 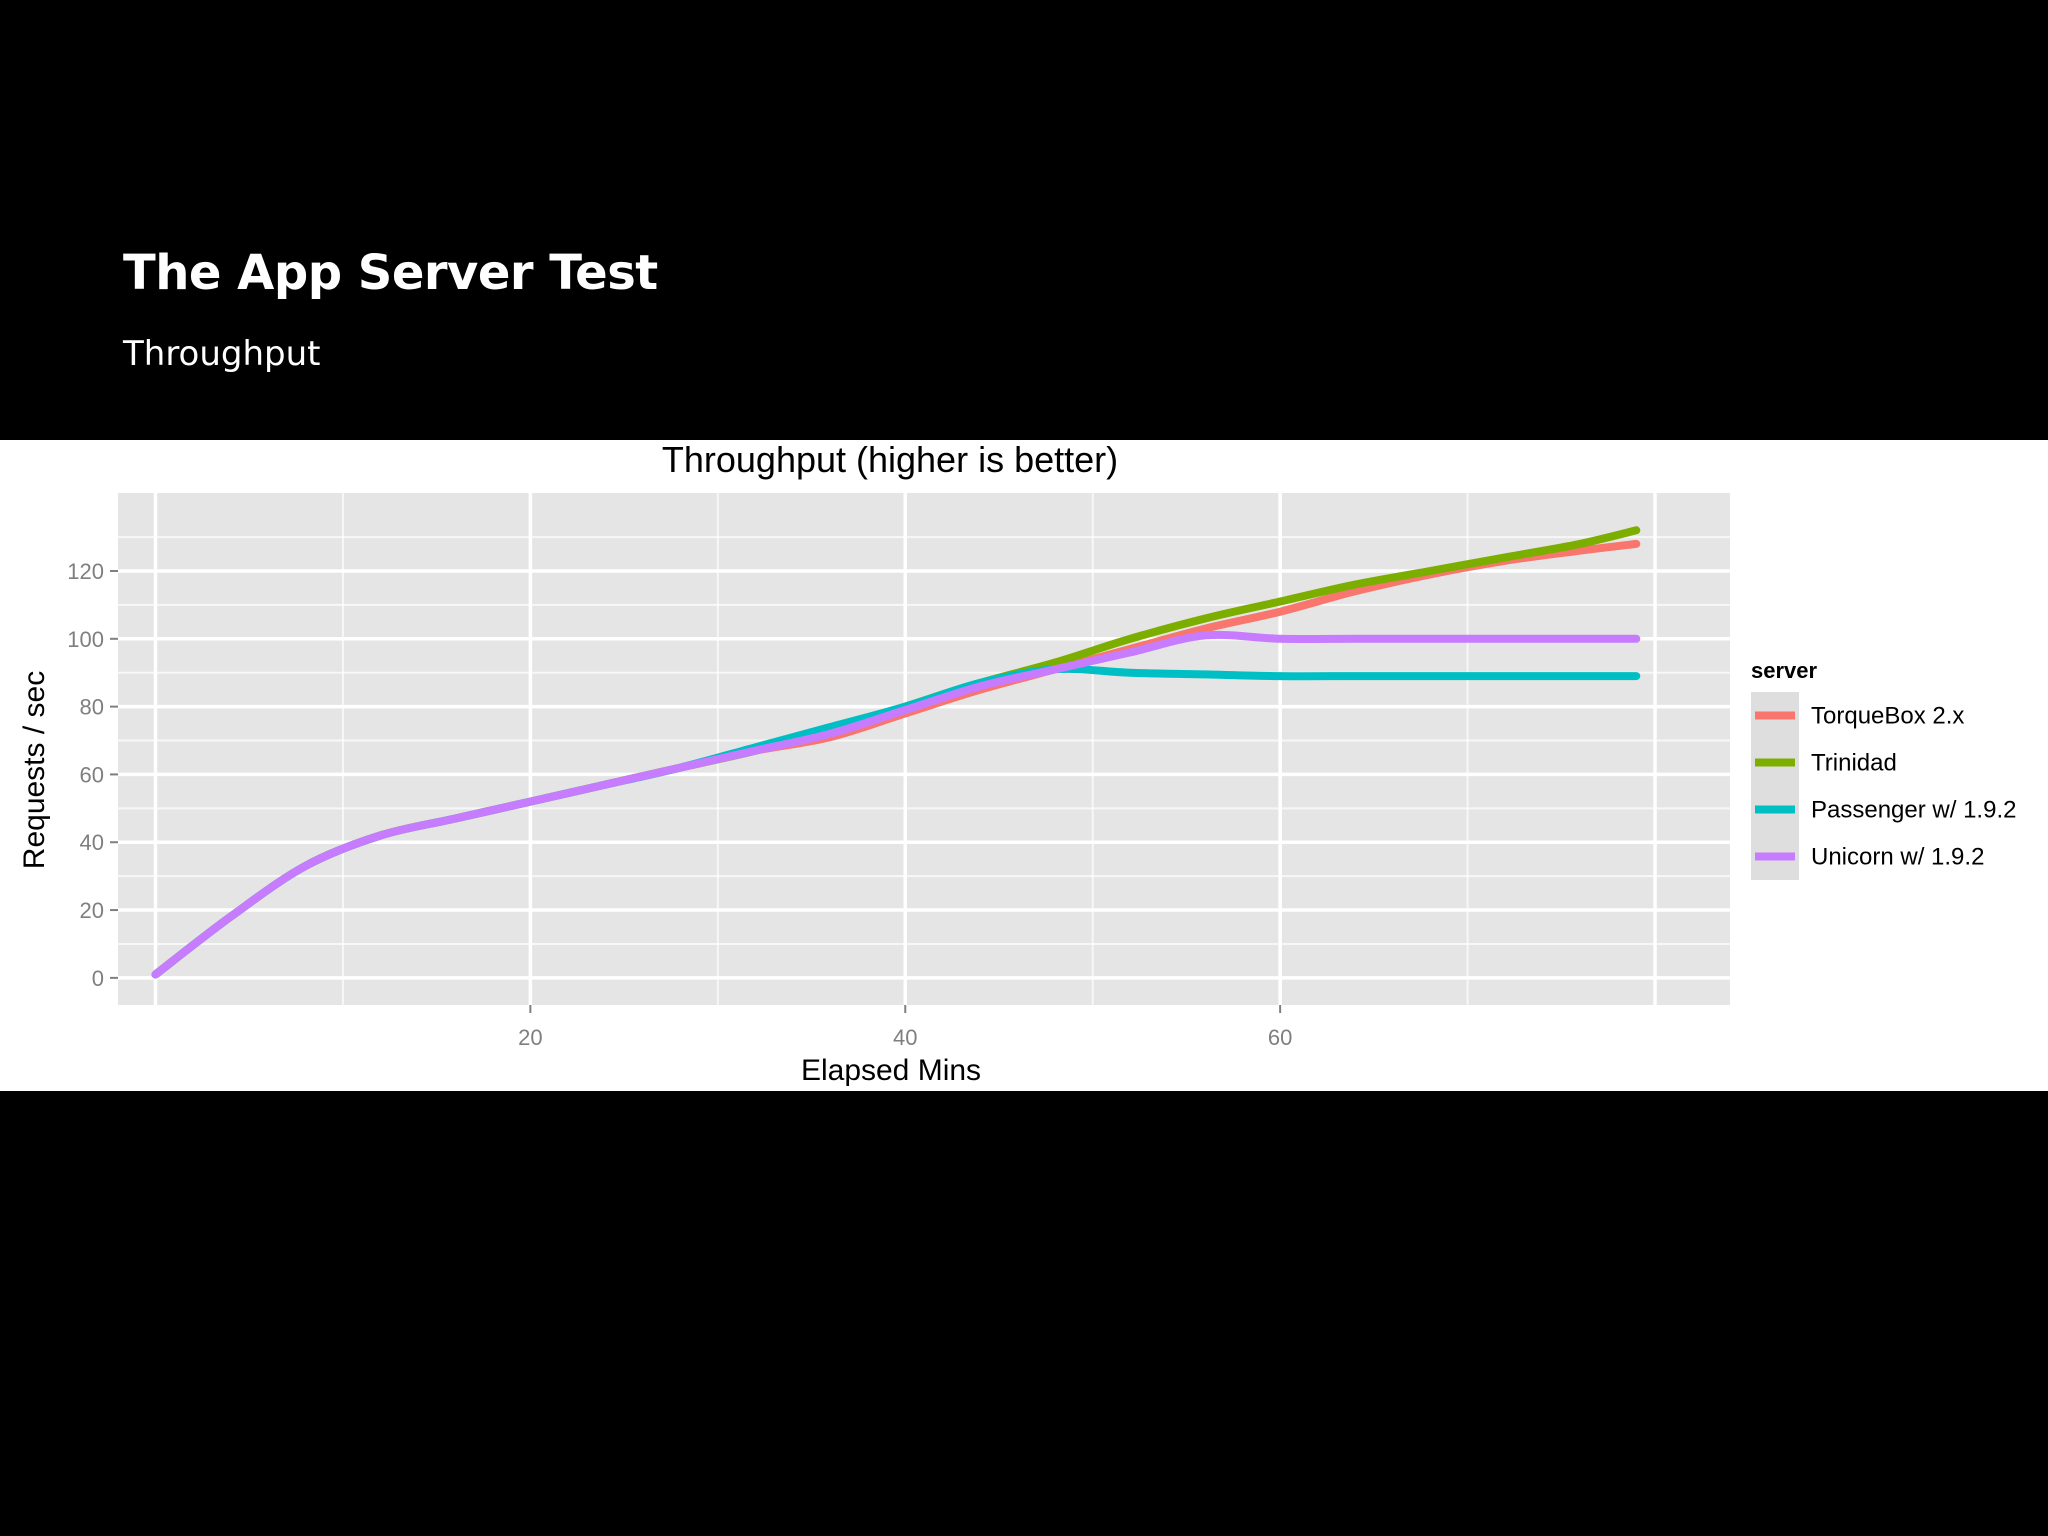 What do you see at coordinates (1784, 670) in the screenshot?
I see `legend-title: server` at bounding box center [1784, 670].